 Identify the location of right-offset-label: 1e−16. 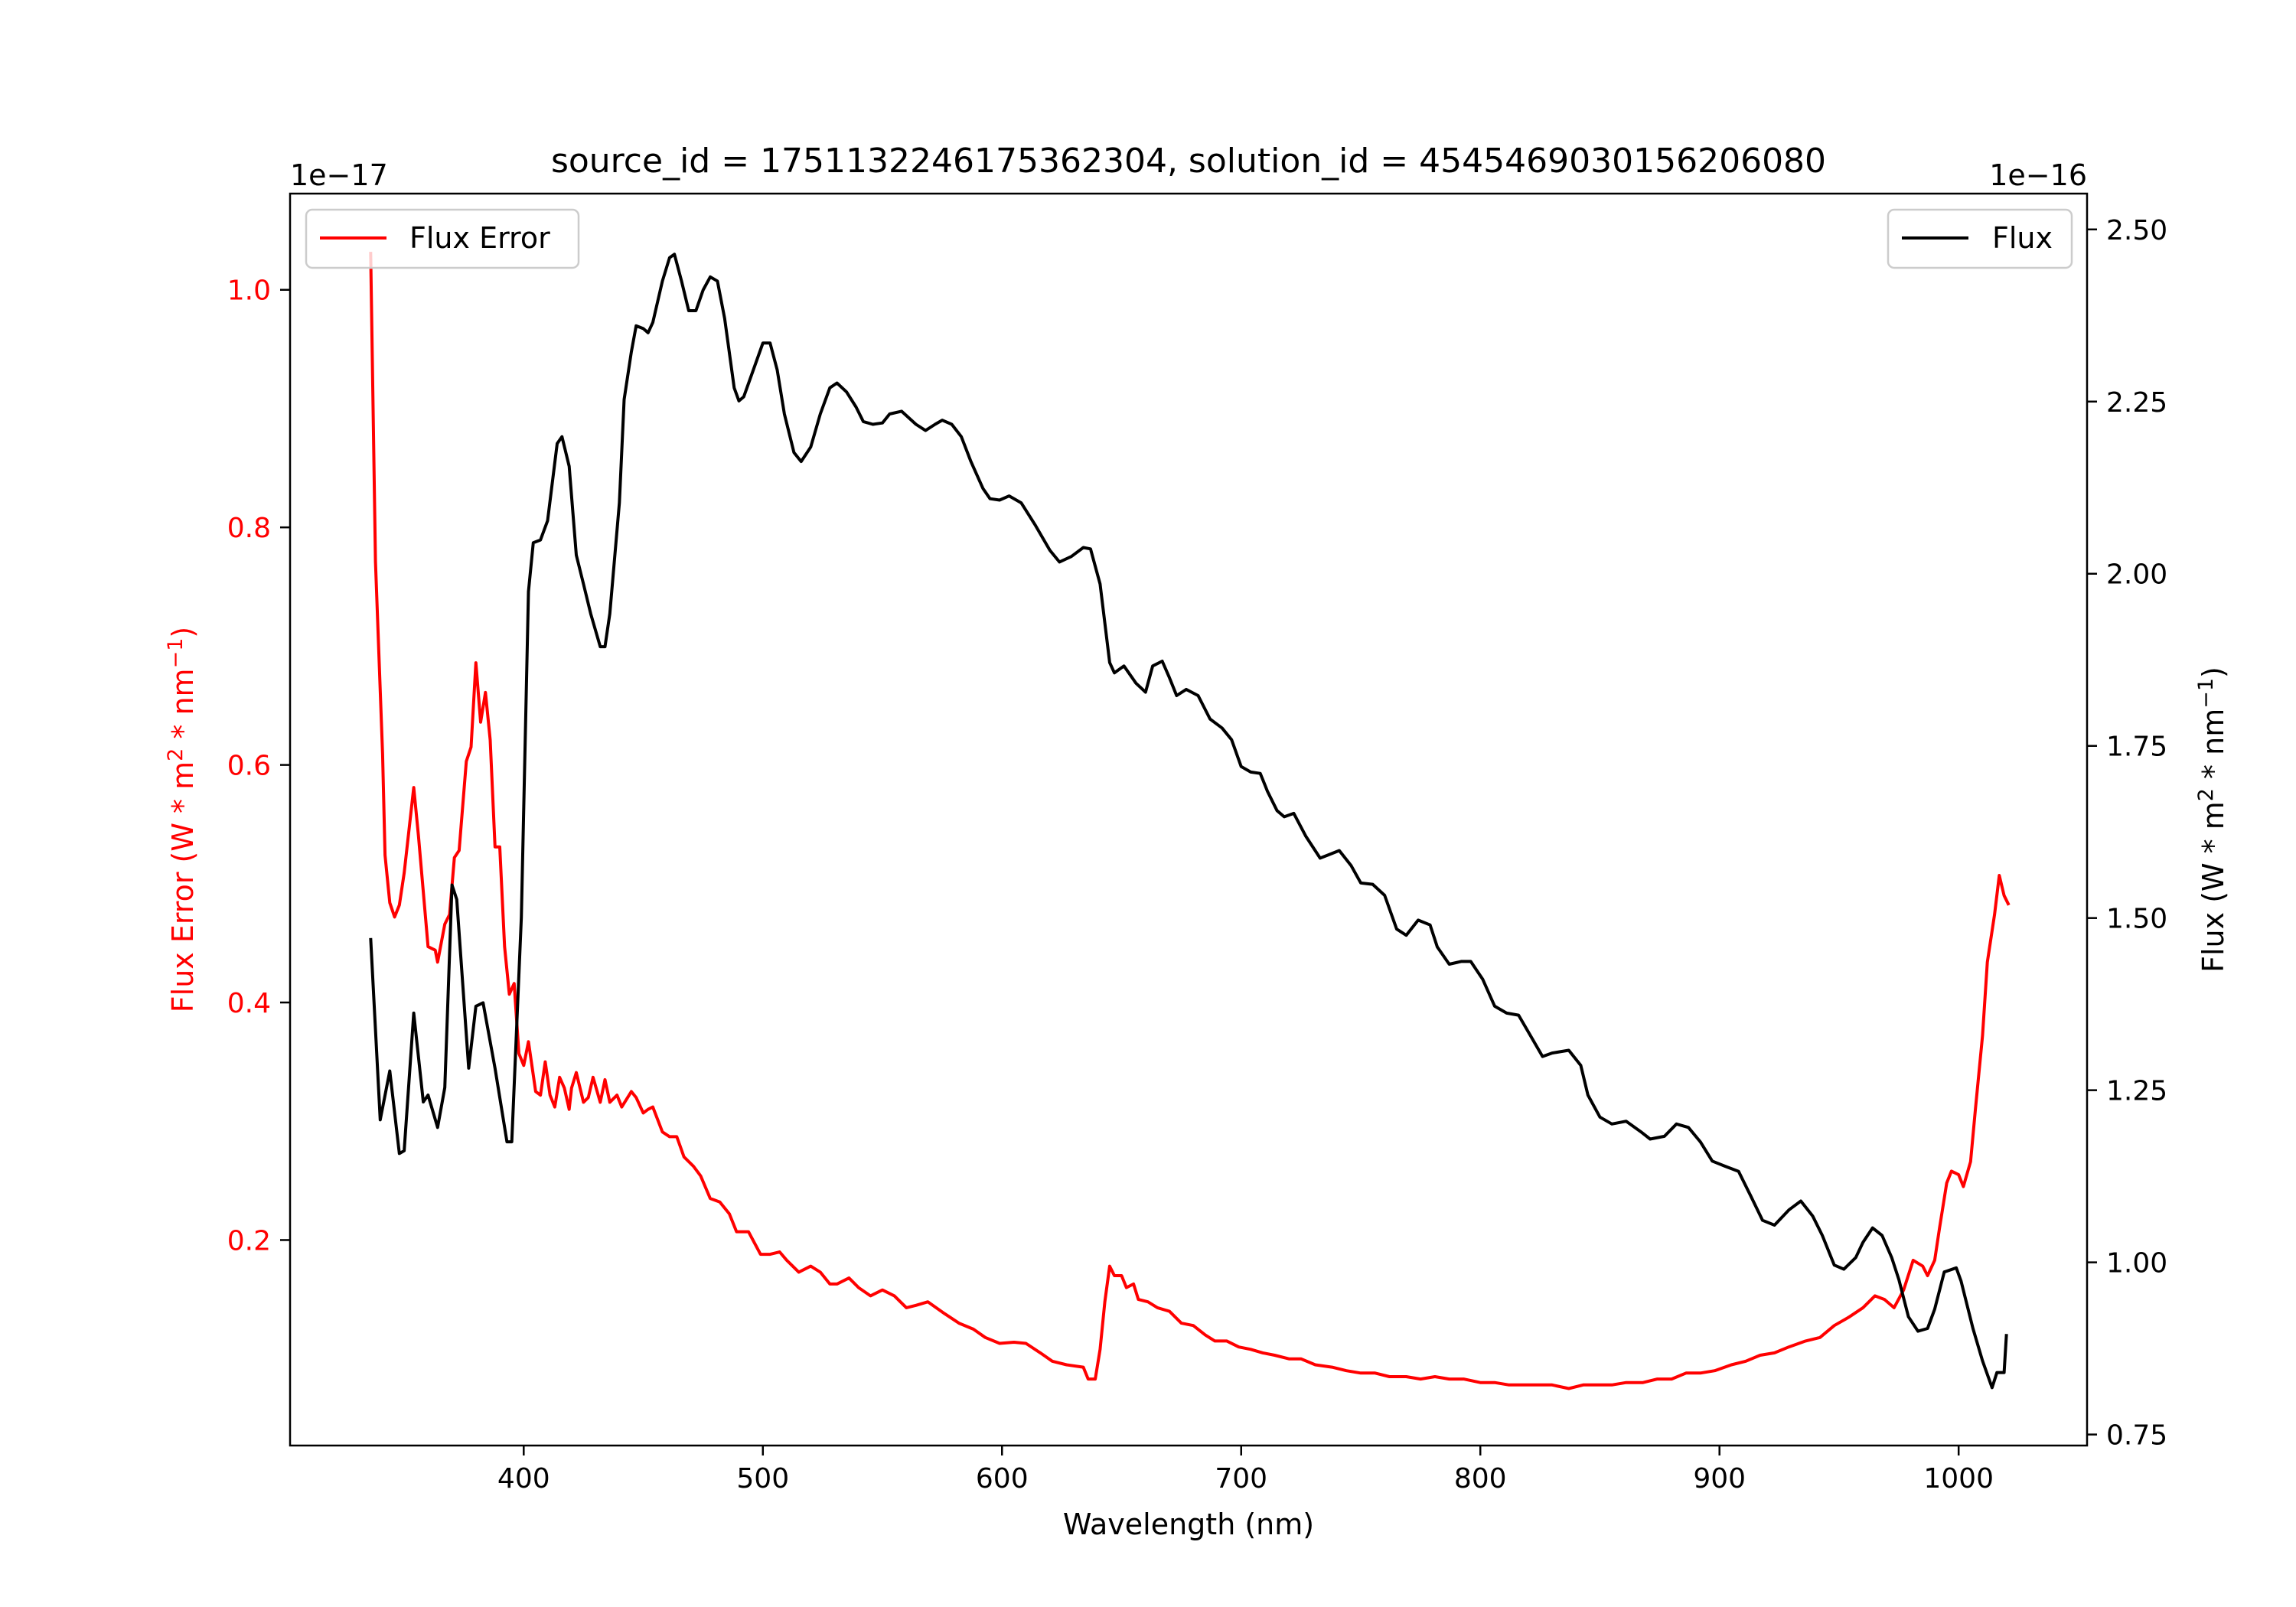
(2038, 175).